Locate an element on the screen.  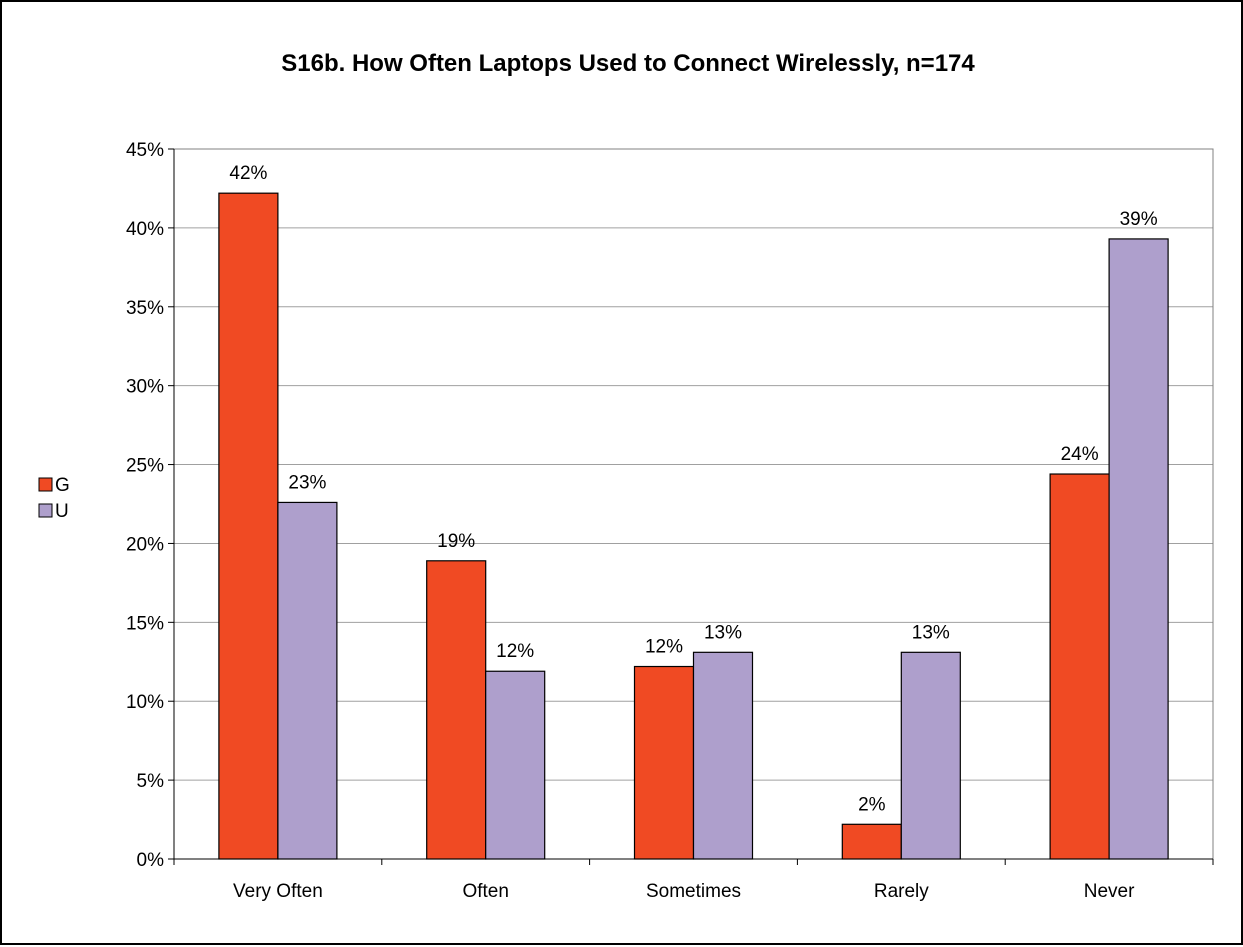
bar-g-often is located at coordinates (456, 710).